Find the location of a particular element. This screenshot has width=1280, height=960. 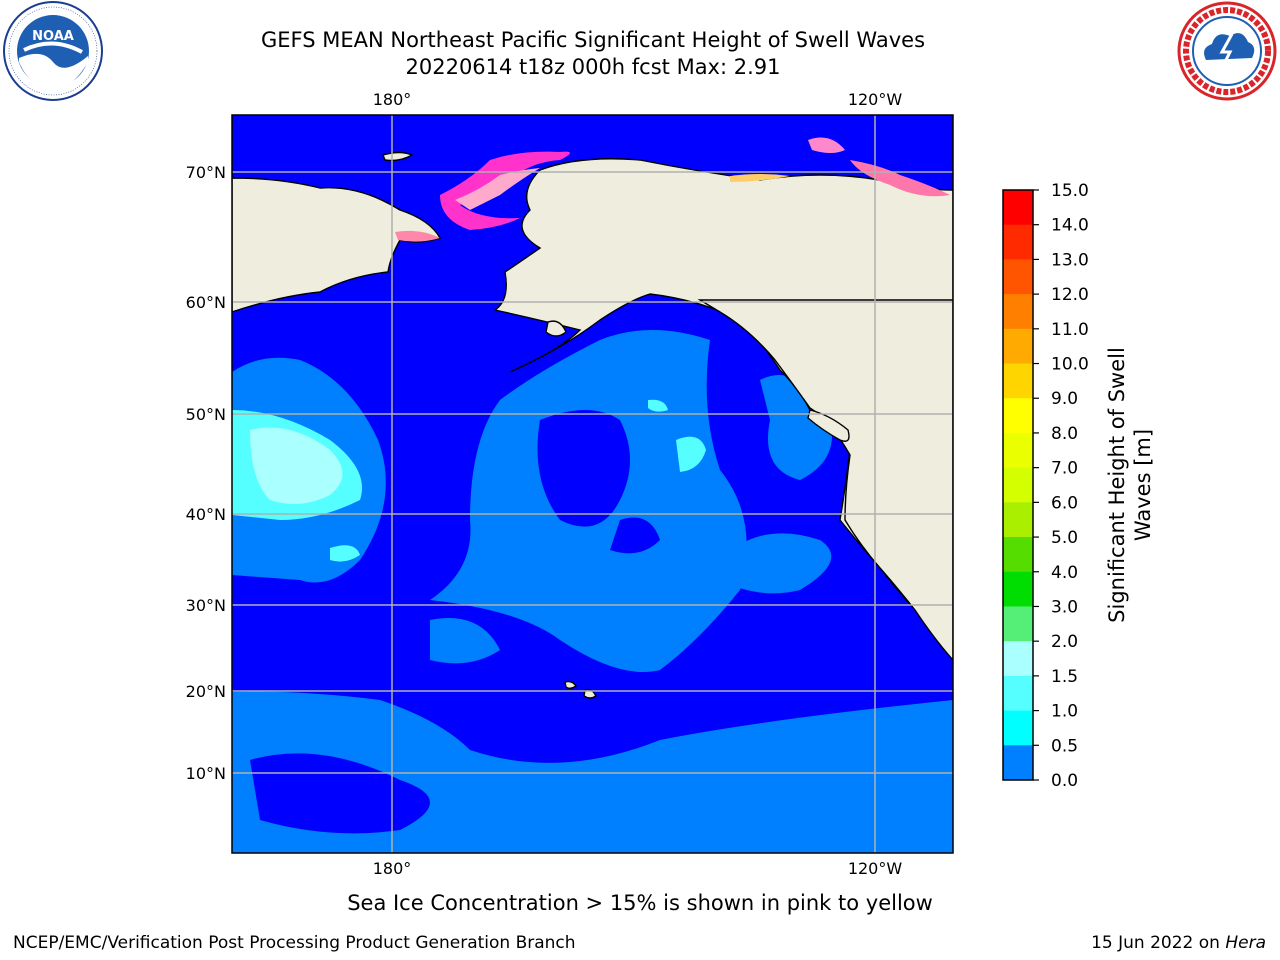

lon-label-bottom-120w: 120°W is located at coordinates (875, 868).